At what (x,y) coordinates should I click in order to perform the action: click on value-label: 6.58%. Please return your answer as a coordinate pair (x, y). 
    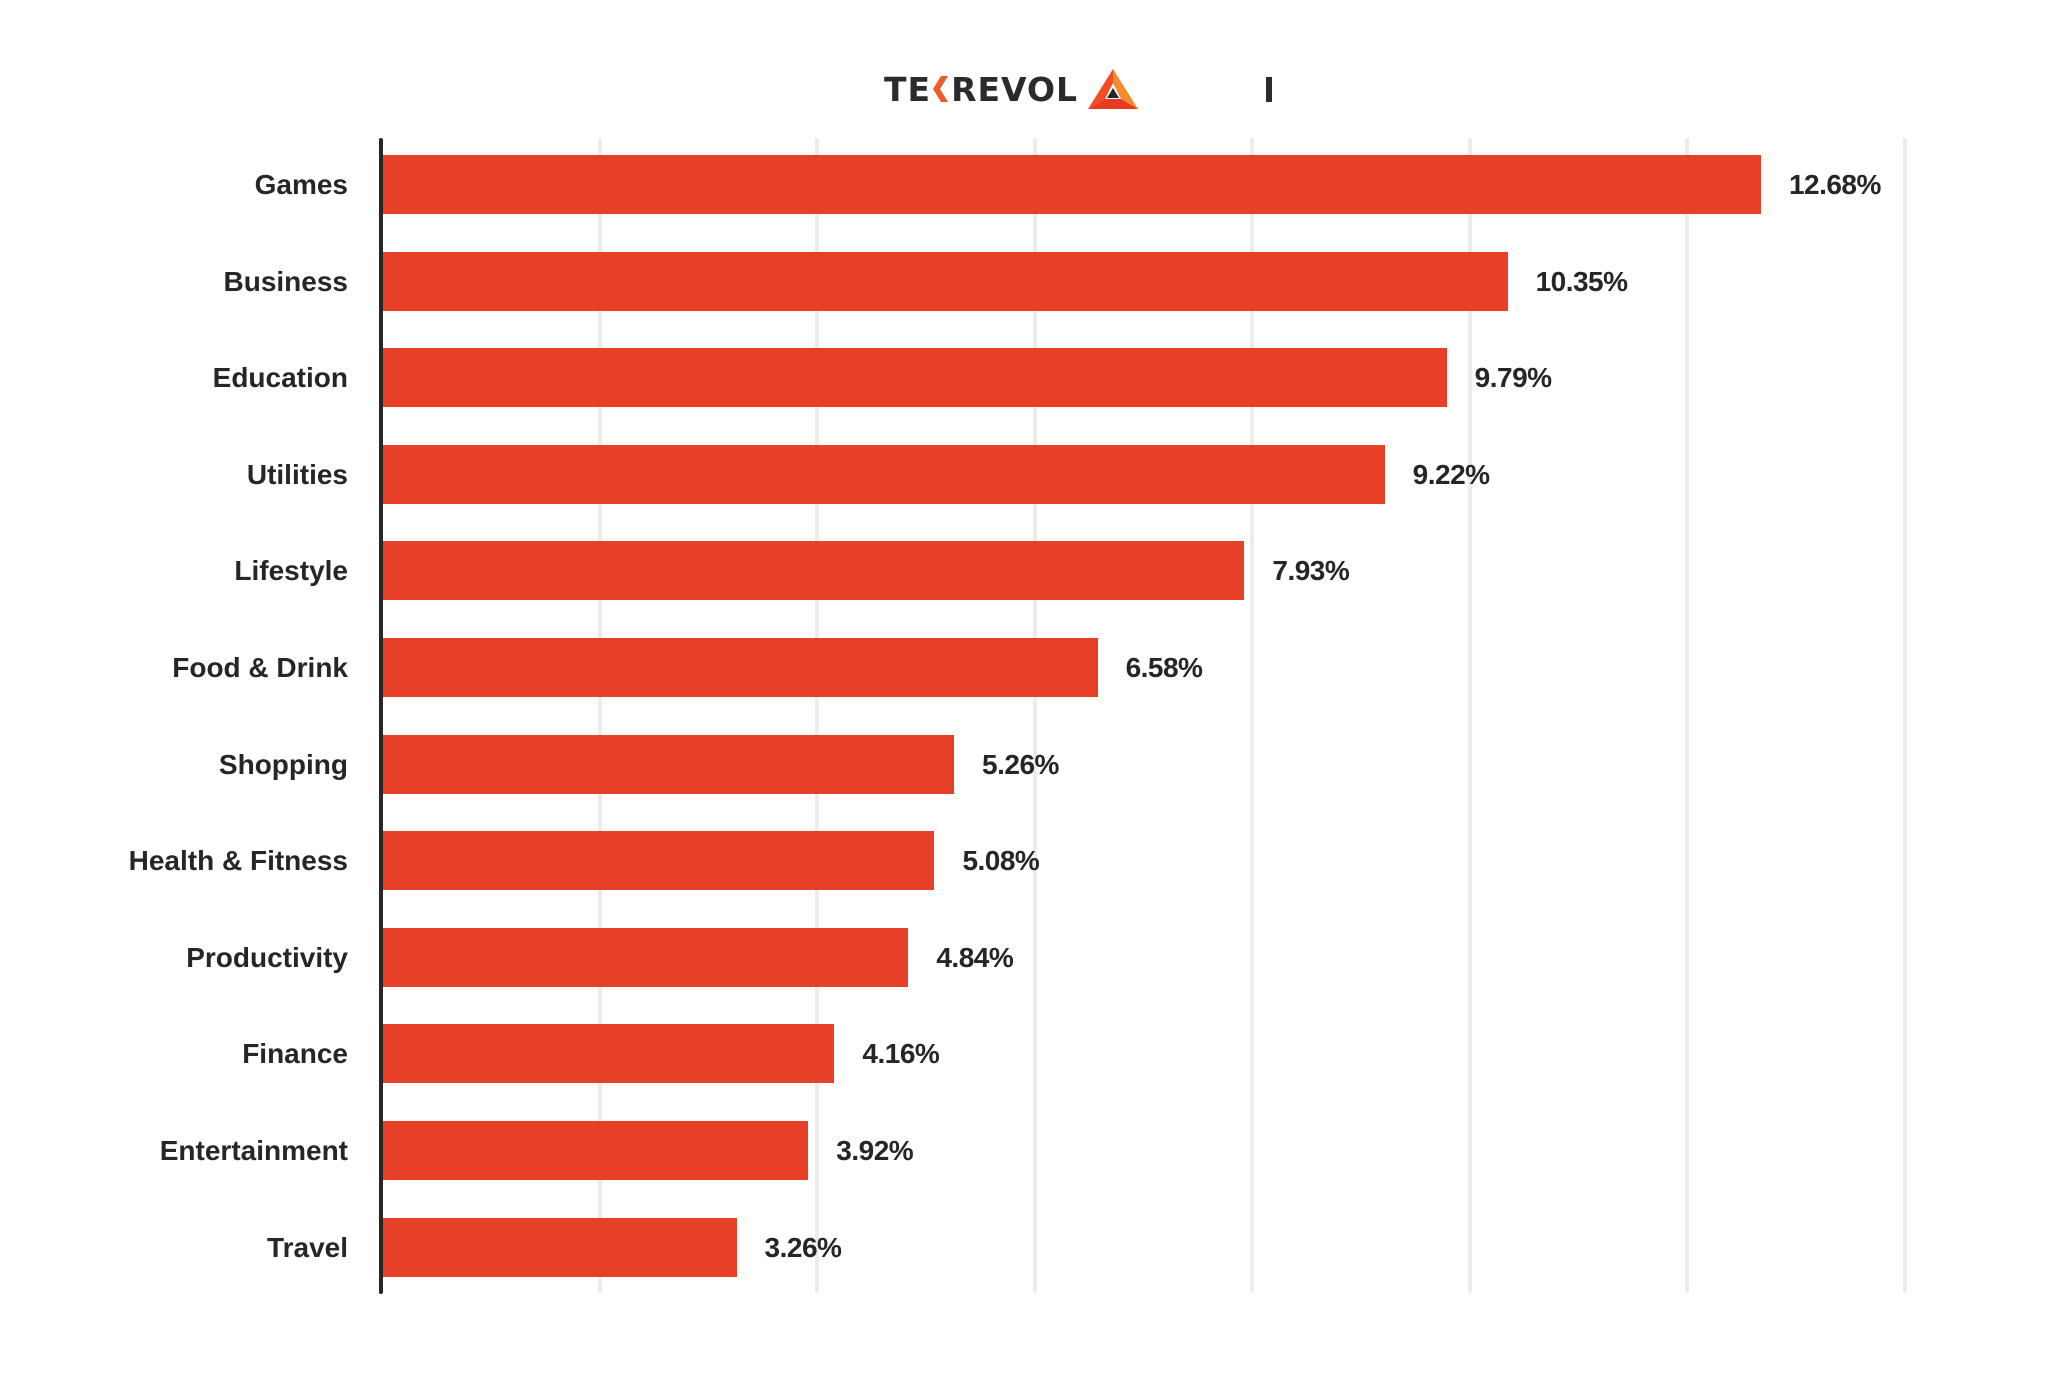
    Looking at the image, I should click on (1164, 667).